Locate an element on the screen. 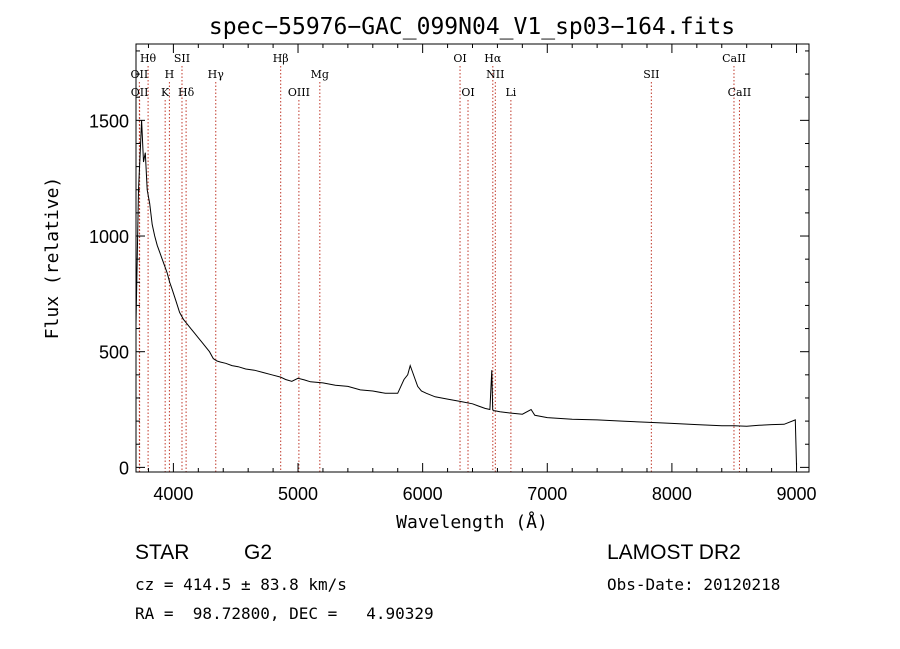 The width and height of the screenshot is (900, 649). observation-date: Obs-Date: 20120218 is located at coordinates (693, 584).